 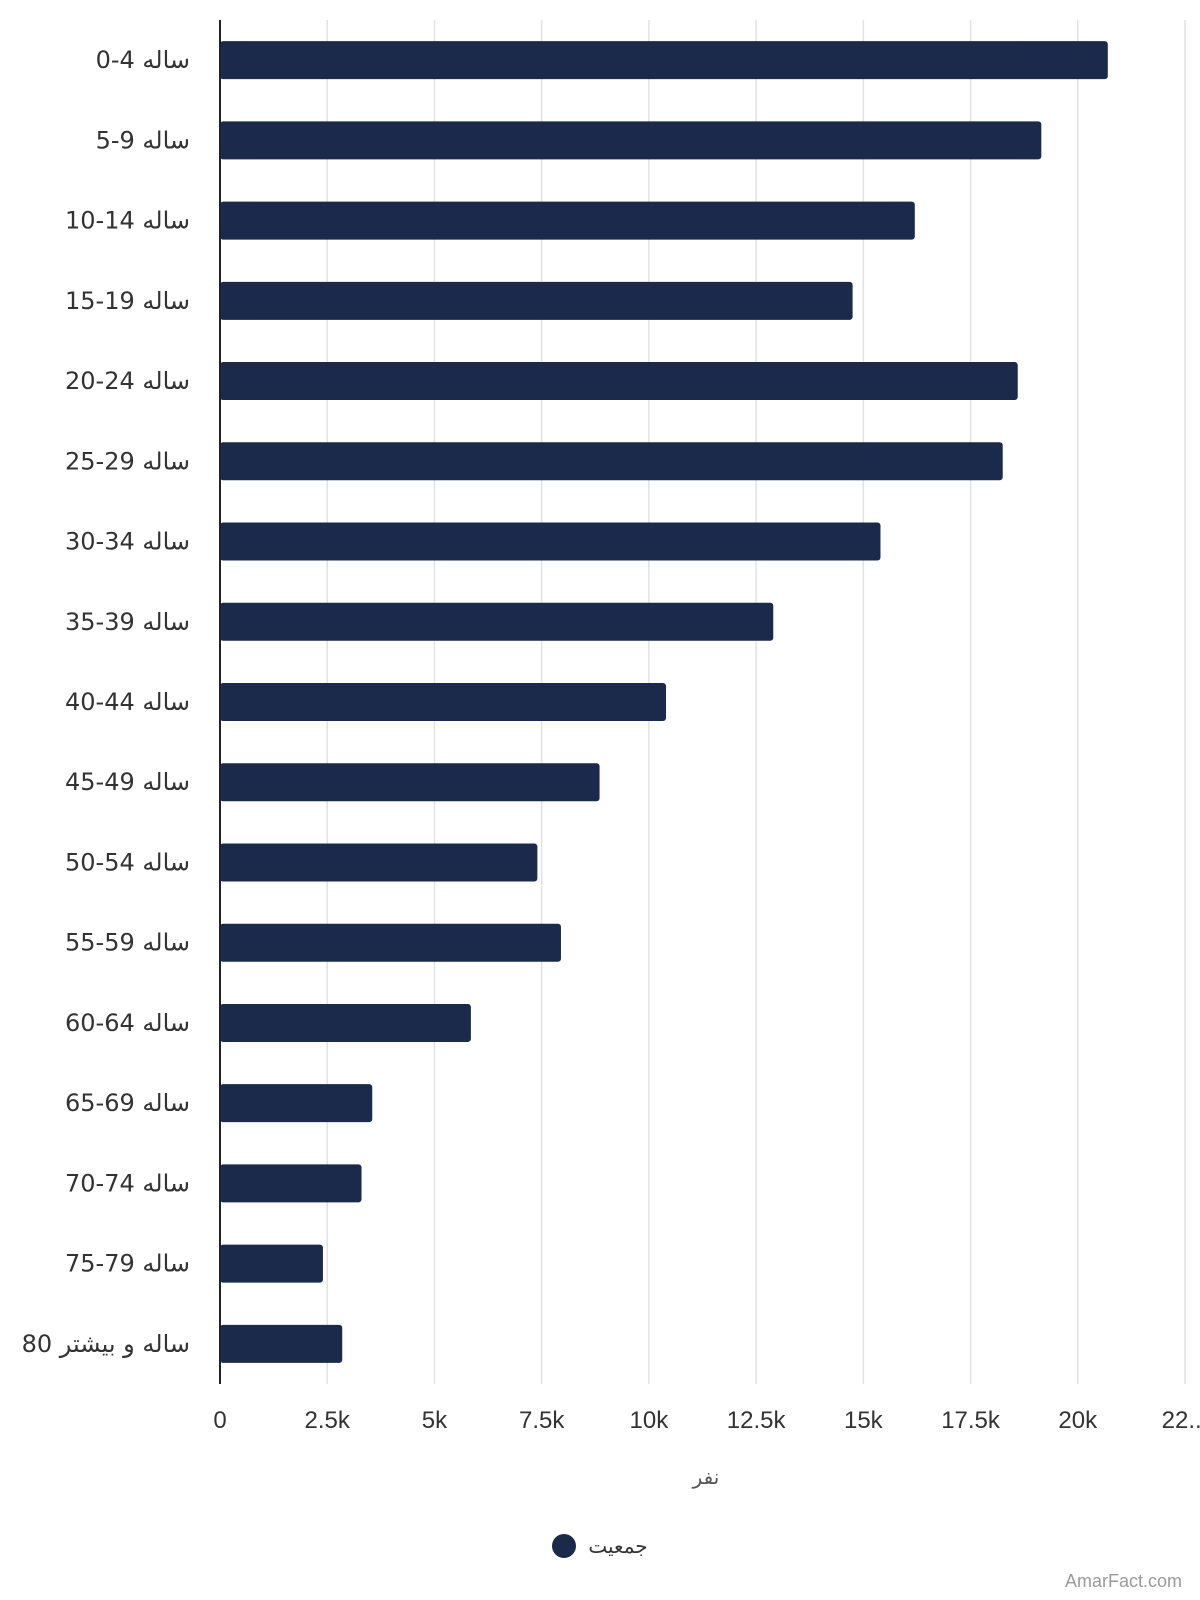 What do you see at coordinates (127, 1264) in the screenshot?
I see `category-label: 75-79 ساله` at bounding box center [127, 1264].